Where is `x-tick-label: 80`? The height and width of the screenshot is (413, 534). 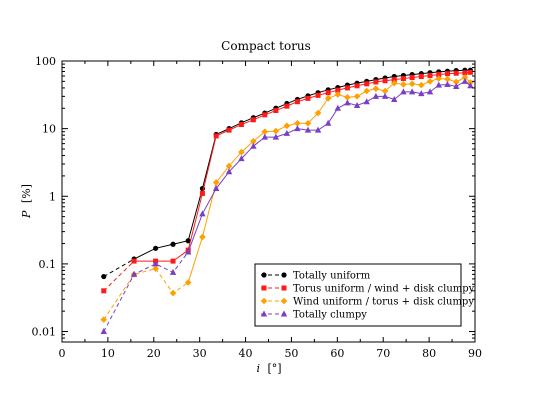
x-tick-label: 80 is located at coordinates (429, 353).